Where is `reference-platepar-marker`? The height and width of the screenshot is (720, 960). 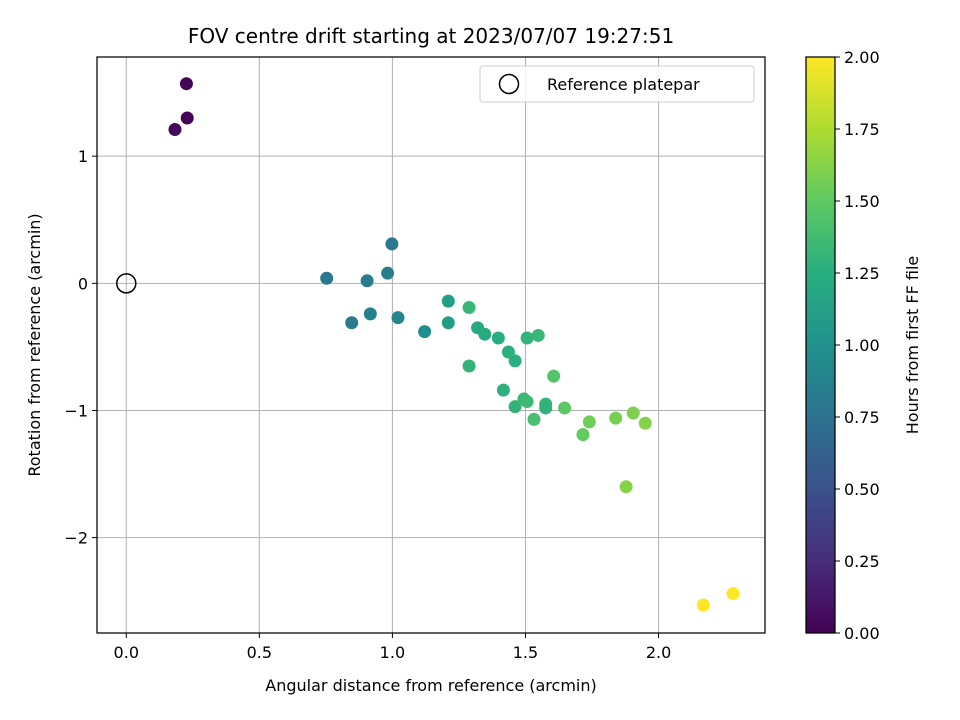 reference-platepar-marker is located at coordinates (126, 283).